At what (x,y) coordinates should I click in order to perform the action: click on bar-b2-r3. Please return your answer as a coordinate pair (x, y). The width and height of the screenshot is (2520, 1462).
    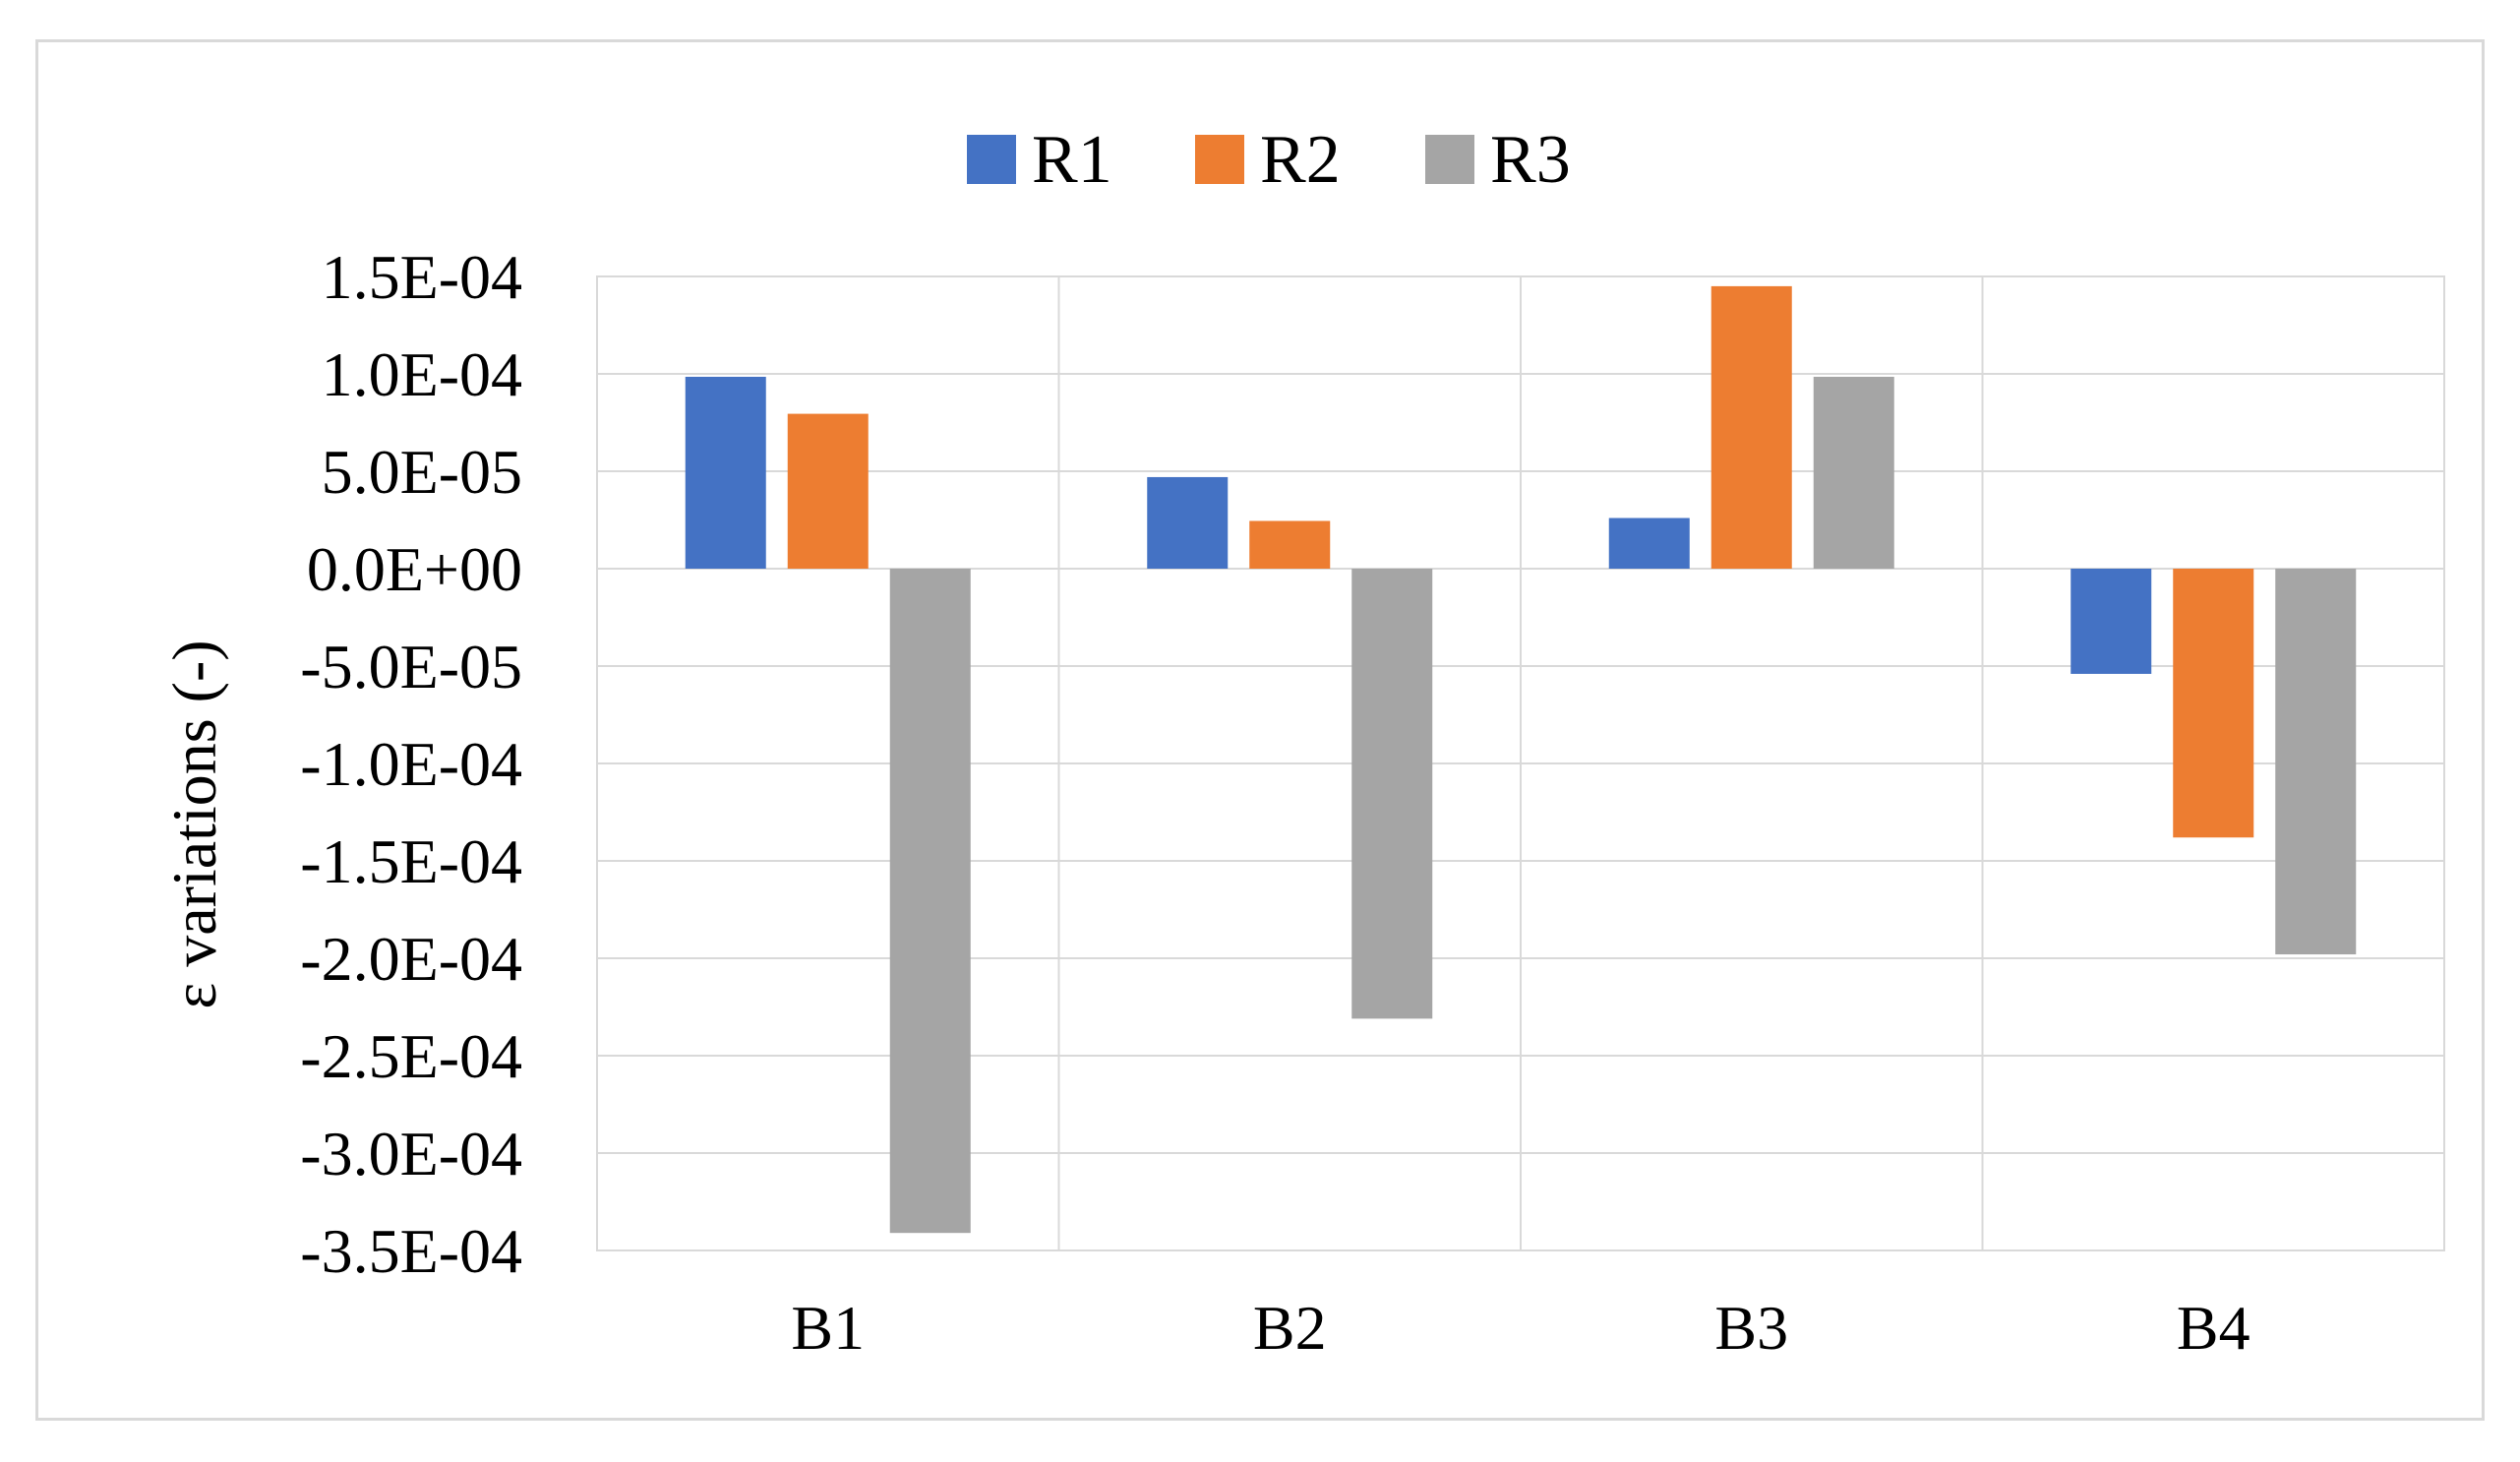
    Looking at the image, I should click on (1392, 794).